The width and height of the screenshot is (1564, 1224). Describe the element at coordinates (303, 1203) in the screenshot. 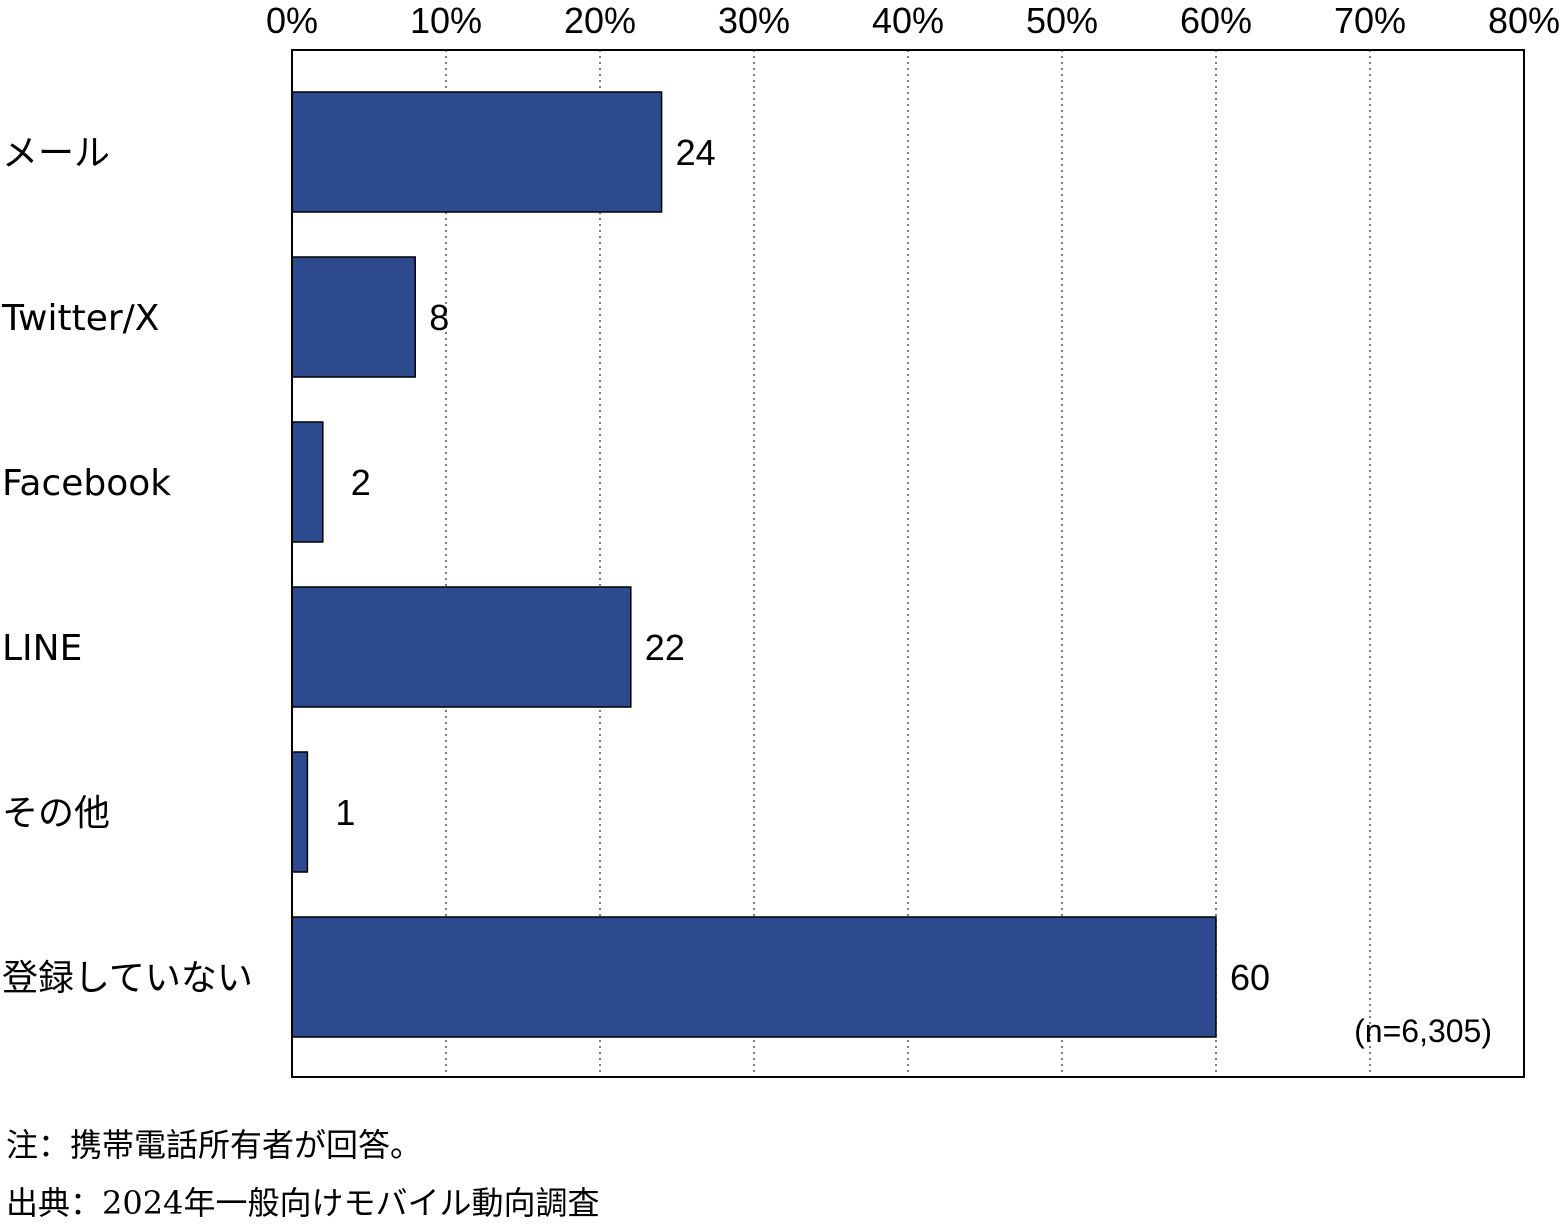

I see `chart-source: 出典：2024年一般向けモバイル動向調査` at that location.